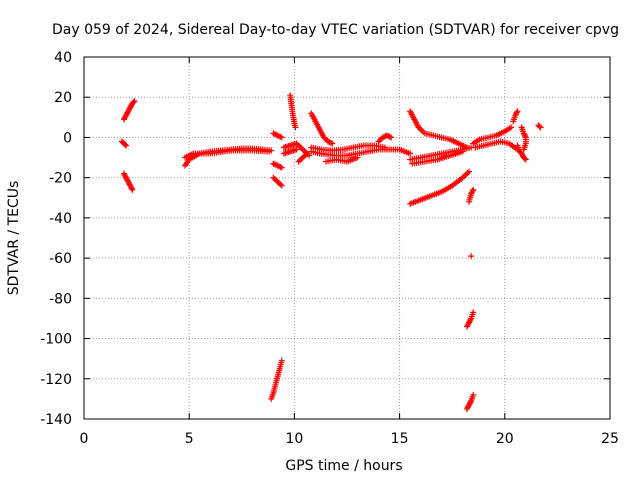  Describe the element at coordinates (505, 439) in the screenshot. I see `x-tick-label: 20` at that location.